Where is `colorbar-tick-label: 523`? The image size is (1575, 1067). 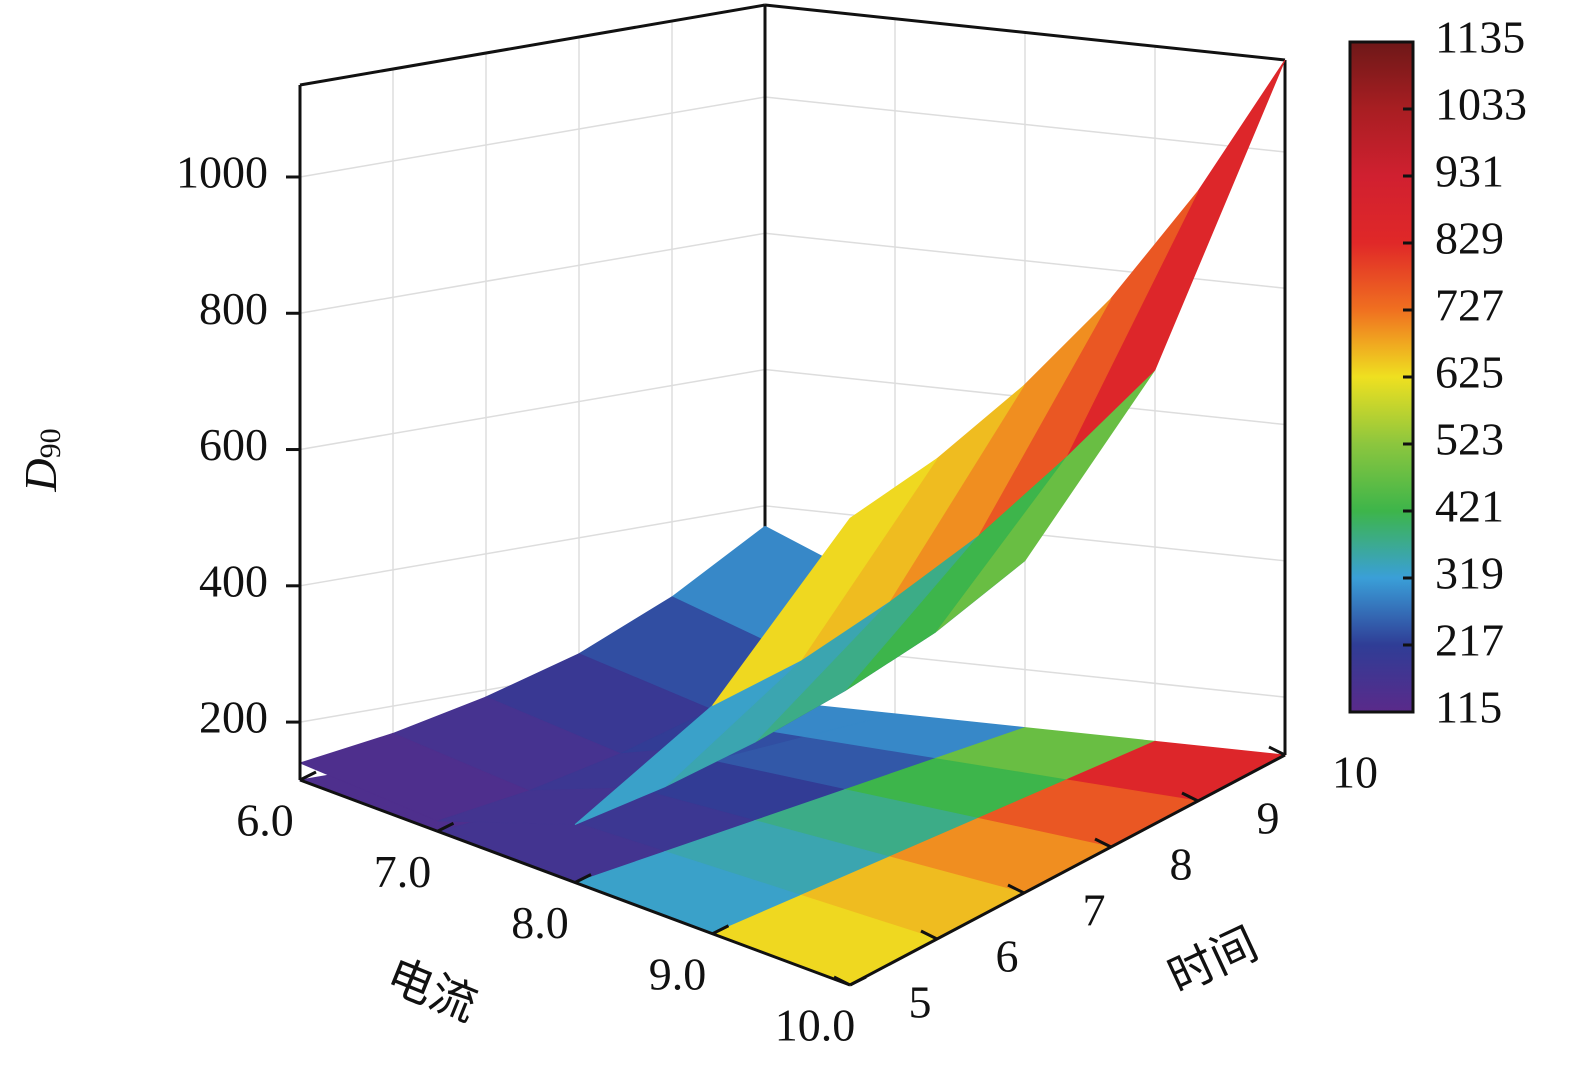 colorbar-tick-label: 523 is located at coordinates (1469, 439).